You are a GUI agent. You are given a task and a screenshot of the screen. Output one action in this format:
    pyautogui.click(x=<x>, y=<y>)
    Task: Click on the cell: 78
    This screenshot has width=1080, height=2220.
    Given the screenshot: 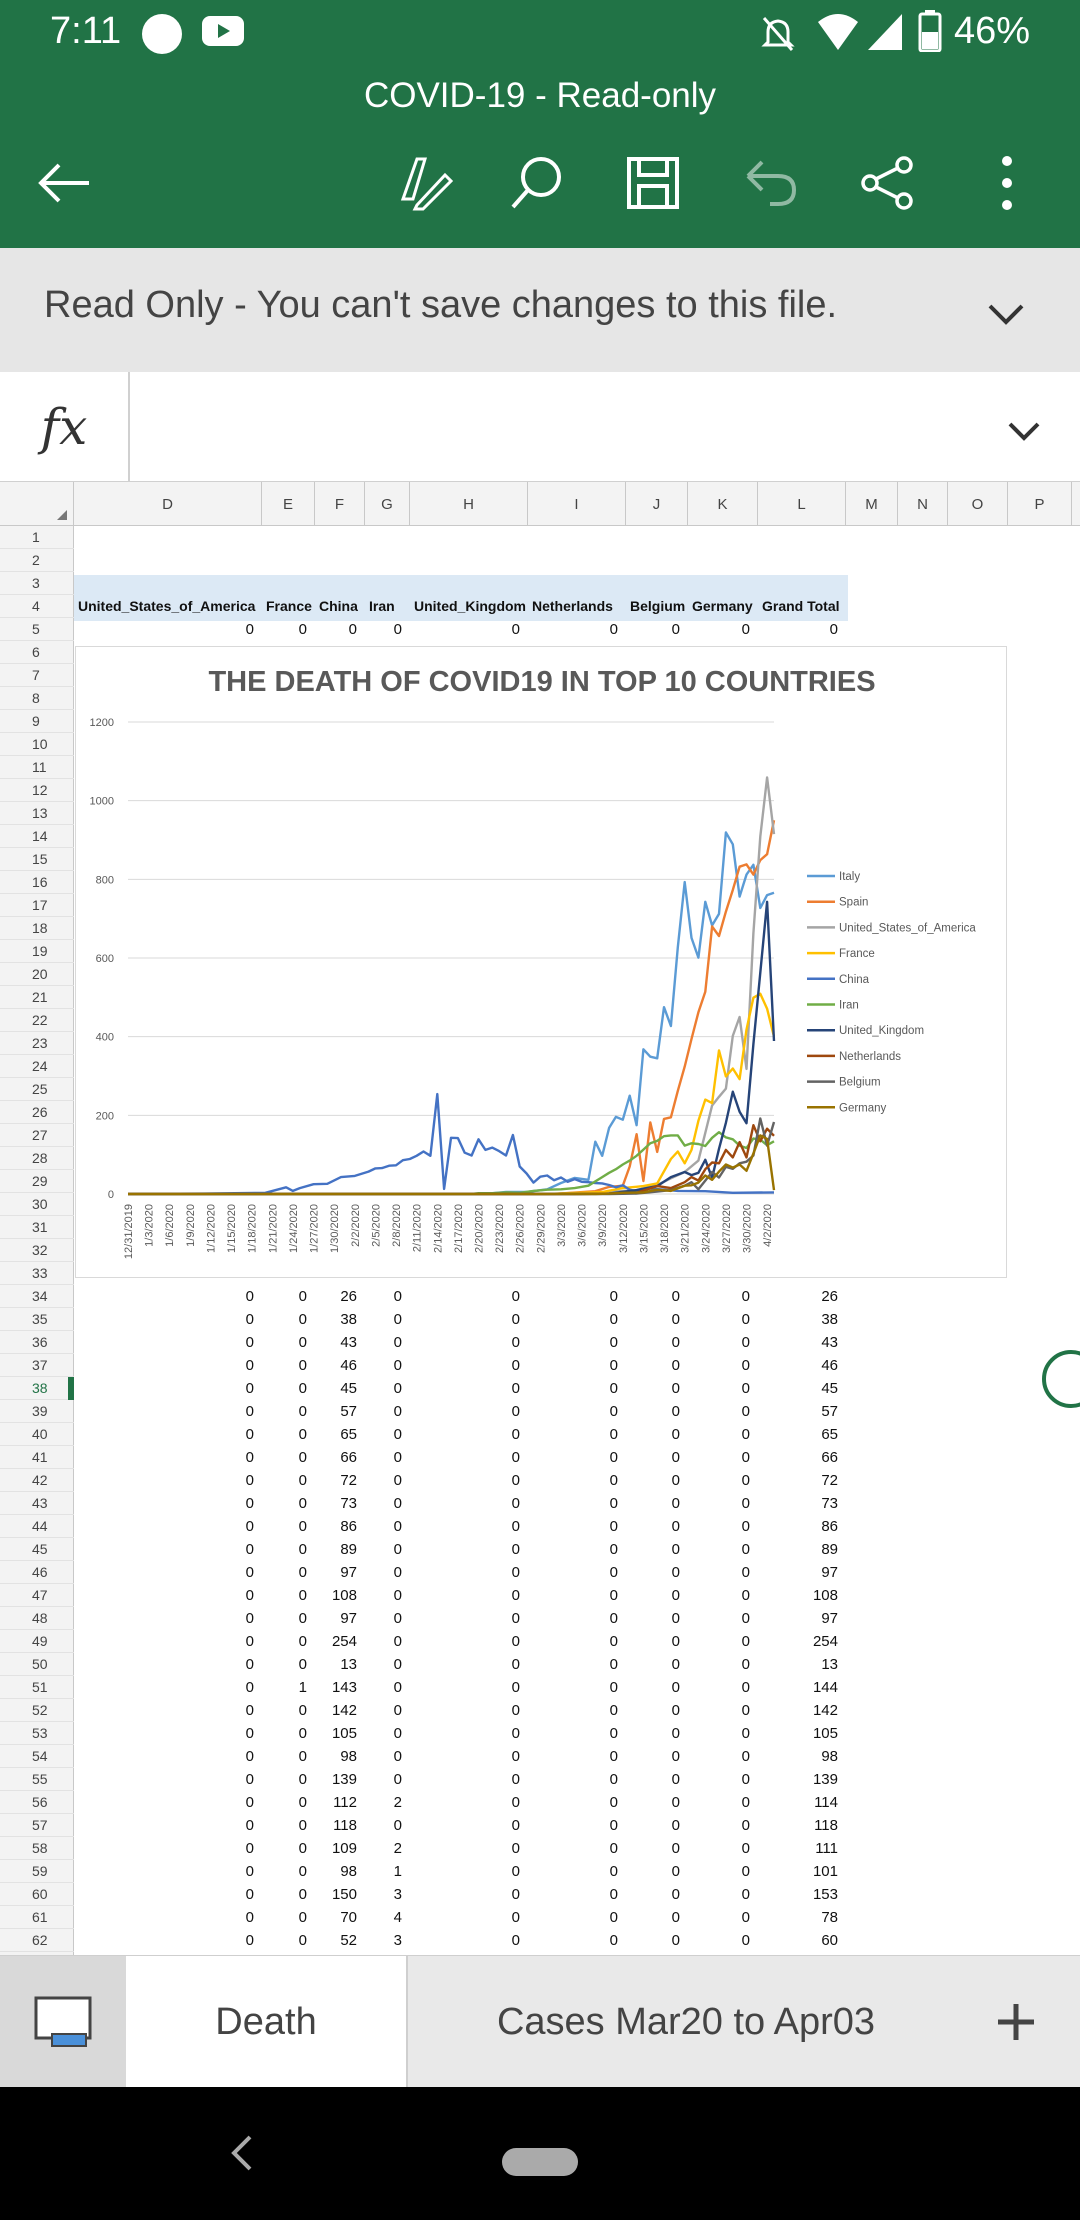 What is the action you would take?
    pyautogui.click(x=829, y=1917)
    